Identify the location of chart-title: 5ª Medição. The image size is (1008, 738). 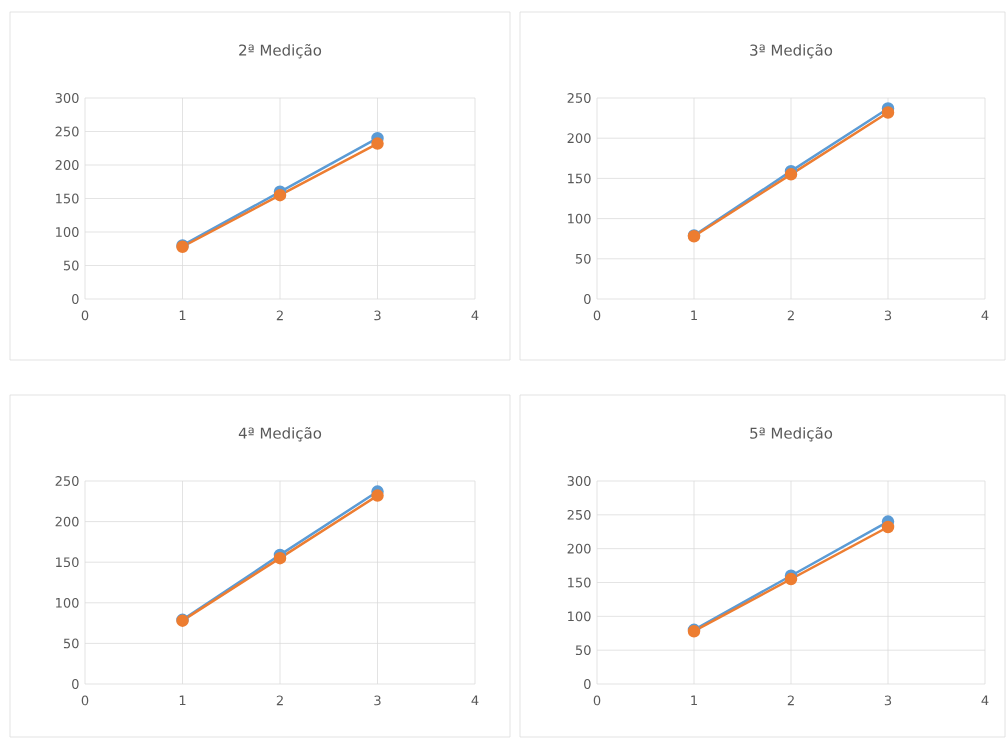
(791, 434).